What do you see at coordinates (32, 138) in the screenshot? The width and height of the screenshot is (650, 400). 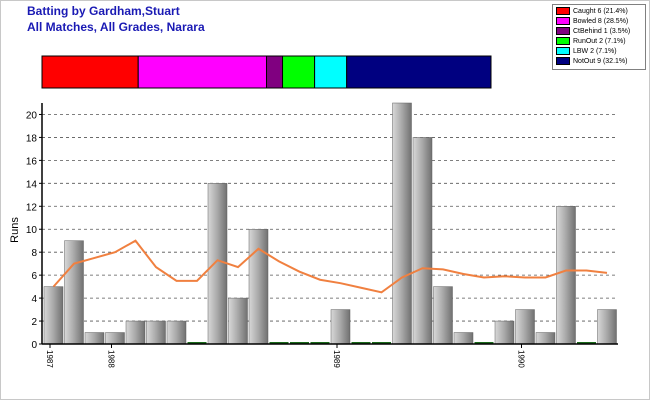 I see `y-tick-label: 18` at bounding box center [32, 138].